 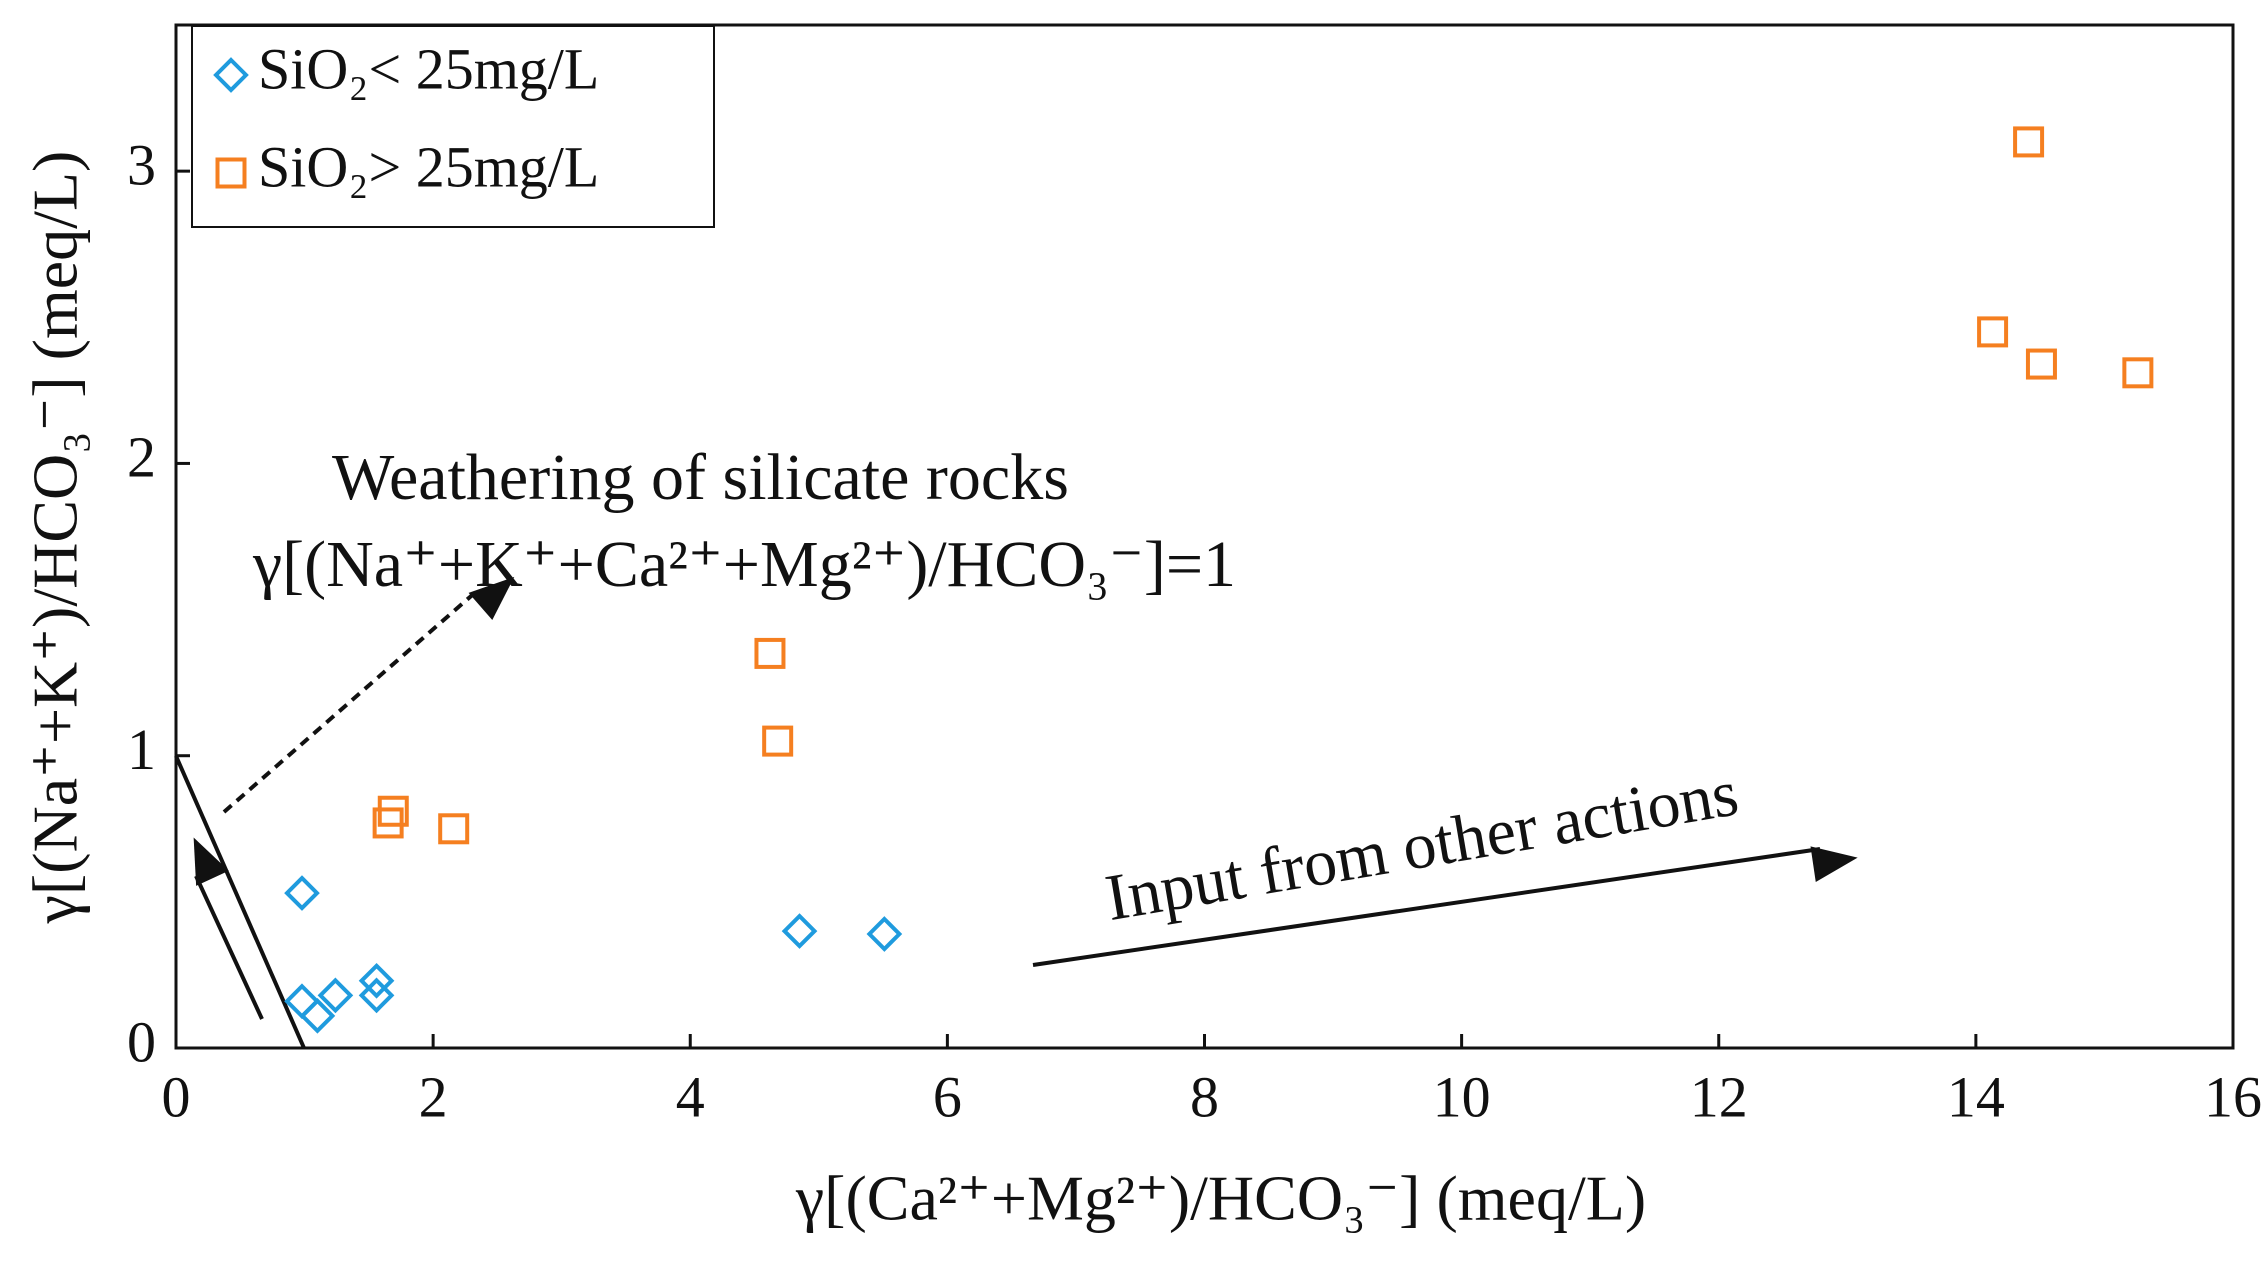 What do you see at coordinates (428, 166) in the screenshot?
I see `legend-label: SiO₂> 25mg/L` at bounding box center [428, 166].